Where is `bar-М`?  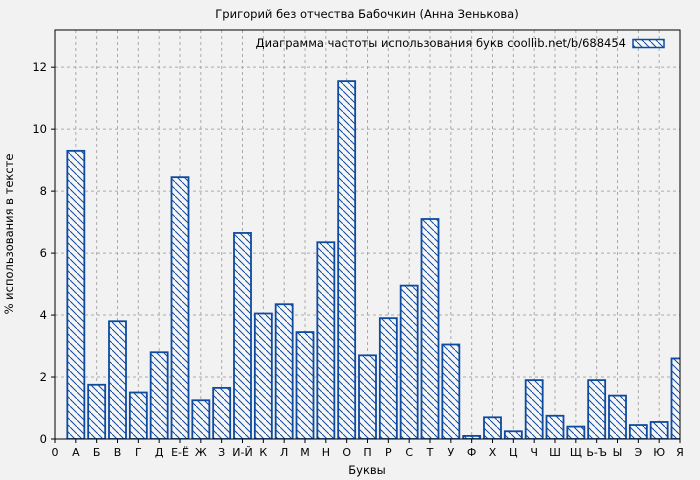
bar-М is located at coordinates (305, 385).